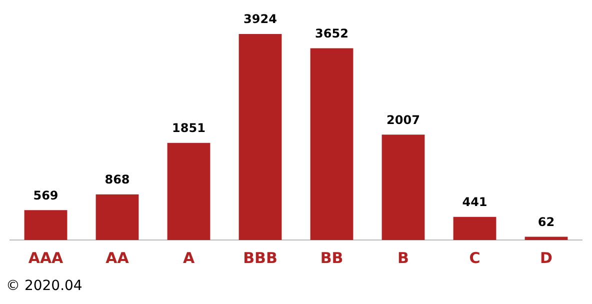 The image size is (592, 304). Describe the element at coordinates (546, 221) in the screenshot. I see `data-label: 62` at that location.